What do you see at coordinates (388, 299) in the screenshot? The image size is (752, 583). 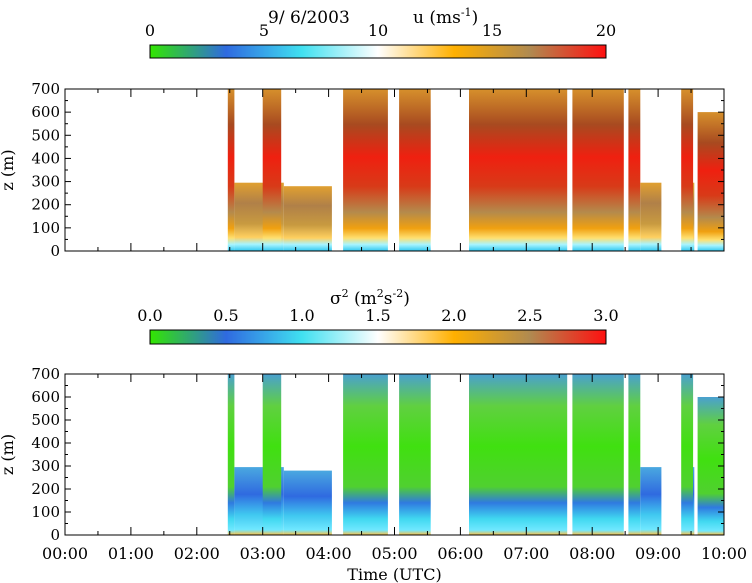 I see `panel2-unit-mid: s` at bounding box center [388, 299].